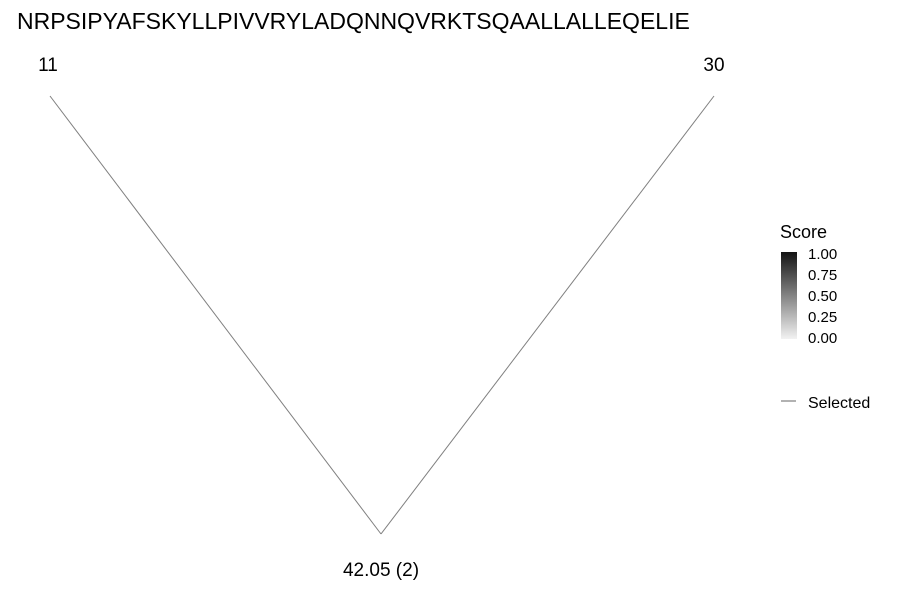 This screenshot has height=600, width=900. I want to click on legend: Score 1.00 0.75 0.50 0.25 0.00 Selected, so click(825, 317).